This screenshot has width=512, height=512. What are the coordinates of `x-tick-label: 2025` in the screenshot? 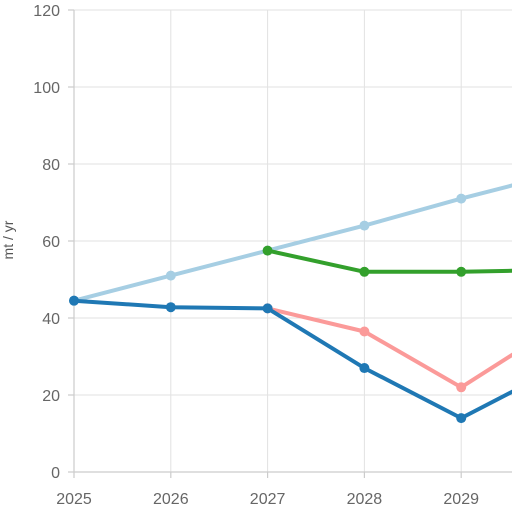 It's located at (74, 499).